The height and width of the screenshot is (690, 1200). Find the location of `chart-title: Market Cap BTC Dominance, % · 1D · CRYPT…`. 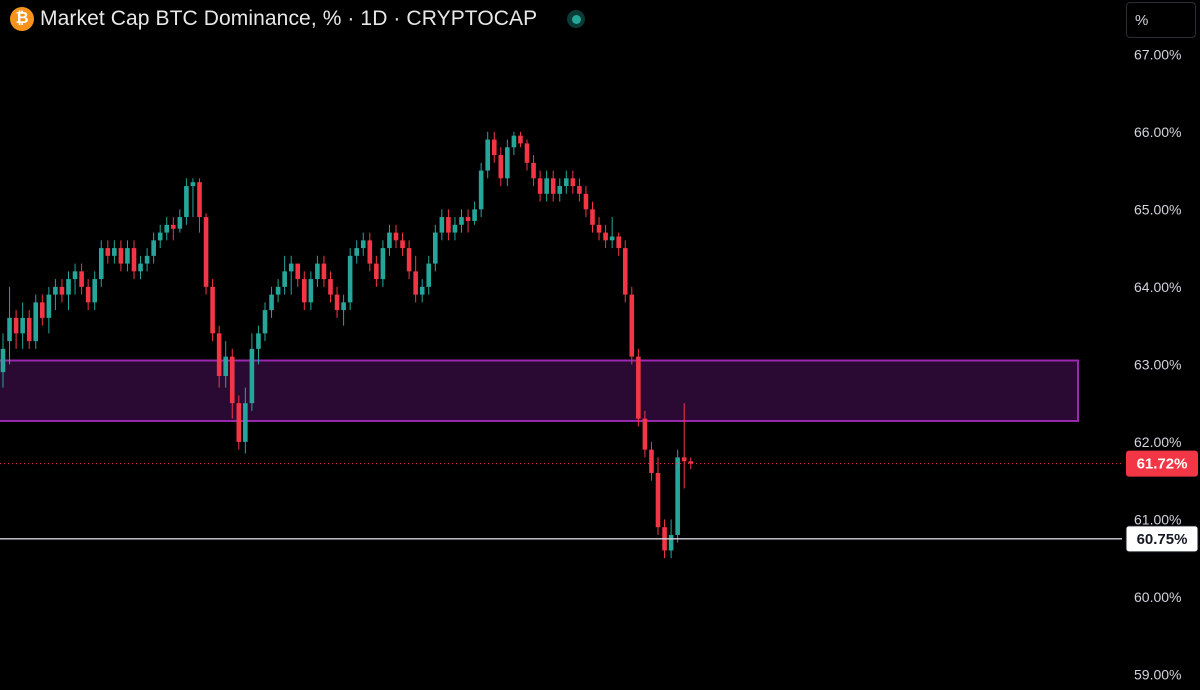

chart-title: Market Cap BTC Dominance, % · 1D · CRYPT… is located at coordinates (289, 18).